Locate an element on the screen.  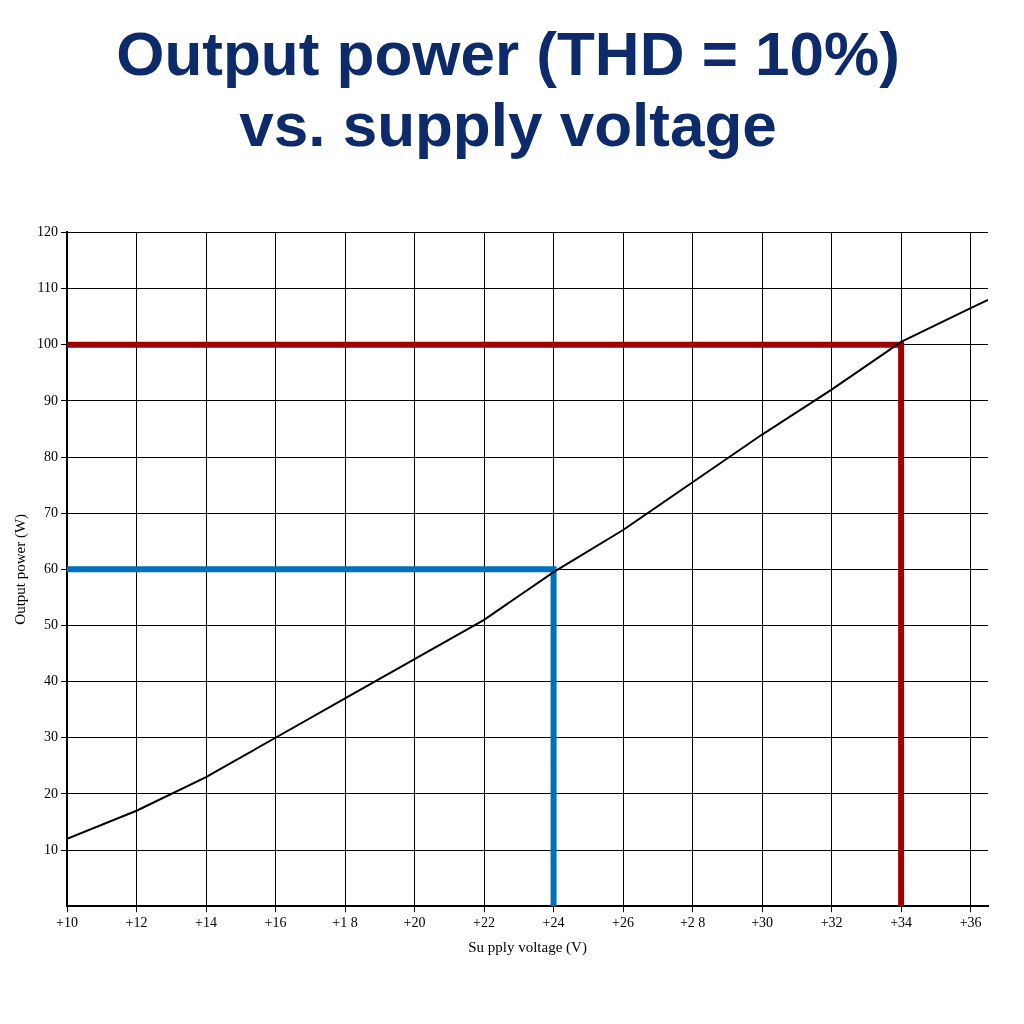
y-tick-label: 120 is located at coordinates (47, 231).